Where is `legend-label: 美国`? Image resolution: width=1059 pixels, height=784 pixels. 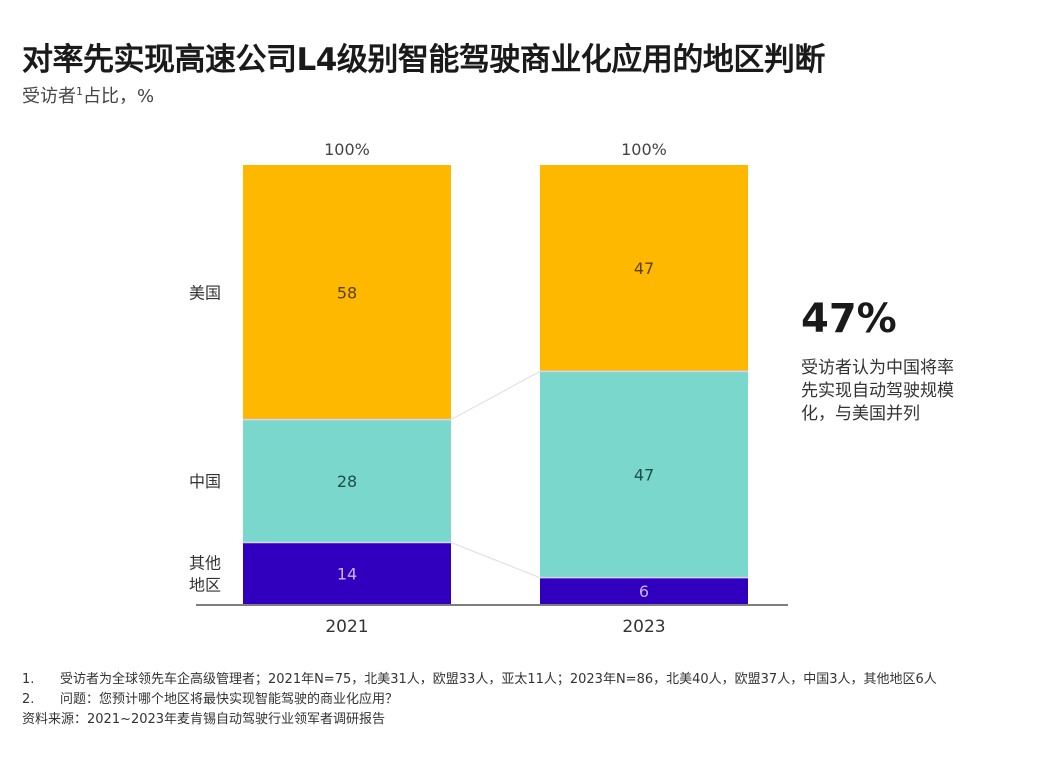 legend-label: 美国 is located at coordinates (205, 292).